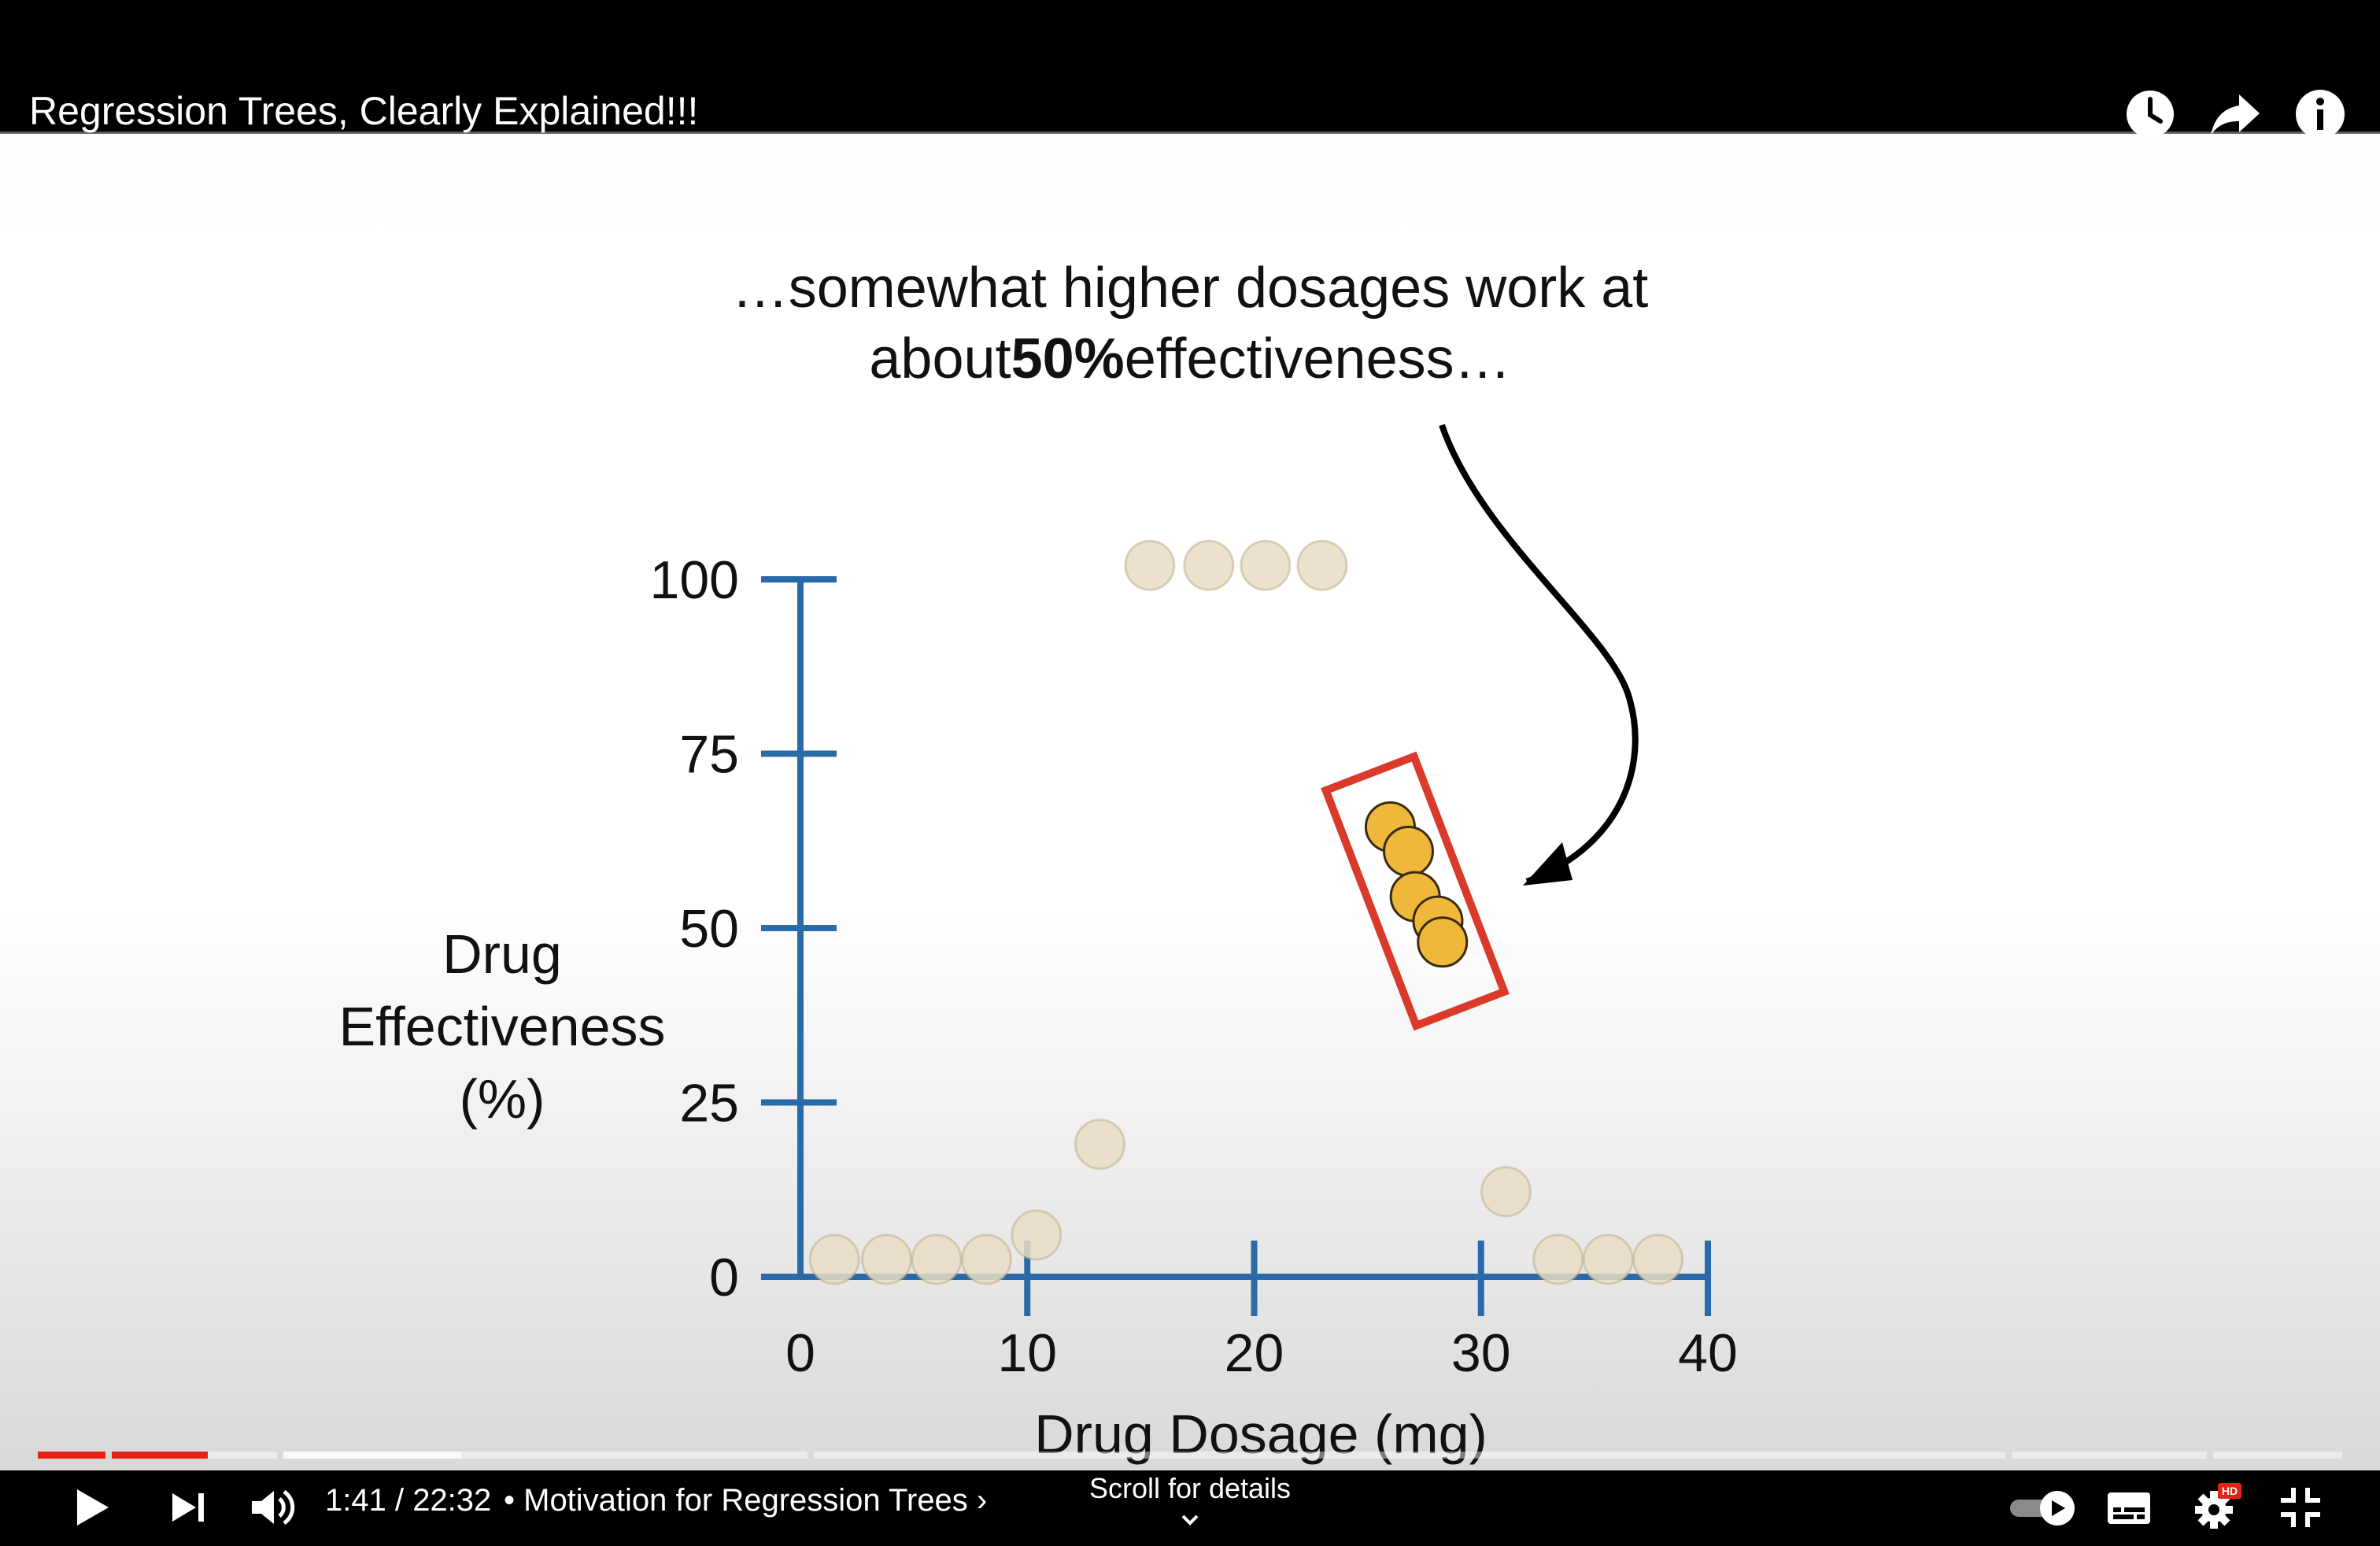 The image size is (2380, 1546). Describe the element at coordinates (940, 358) in the screenshot. I see `caption-line-2-prefix: about` at that location.